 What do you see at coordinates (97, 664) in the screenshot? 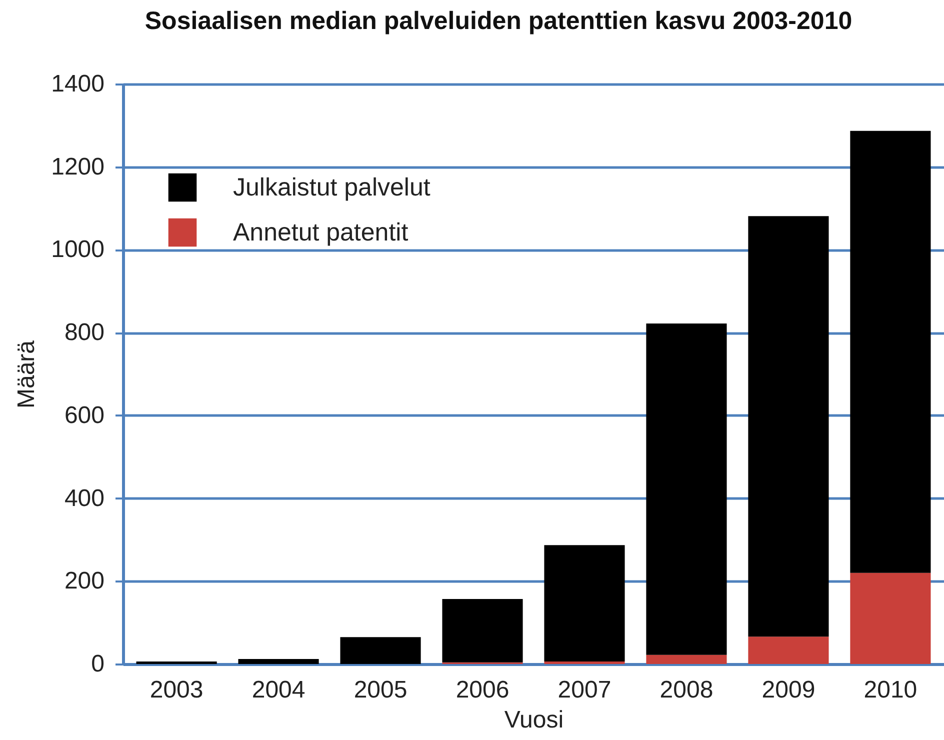
I see `y-tick-label: 0` at bounding box center [97, 664].